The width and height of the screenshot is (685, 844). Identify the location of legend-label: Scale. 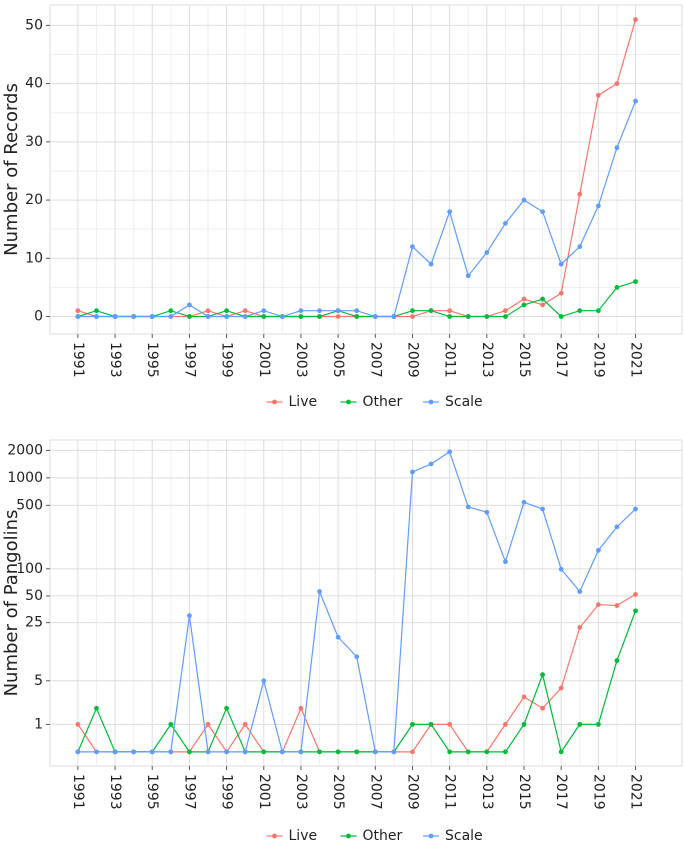
(464, 836).